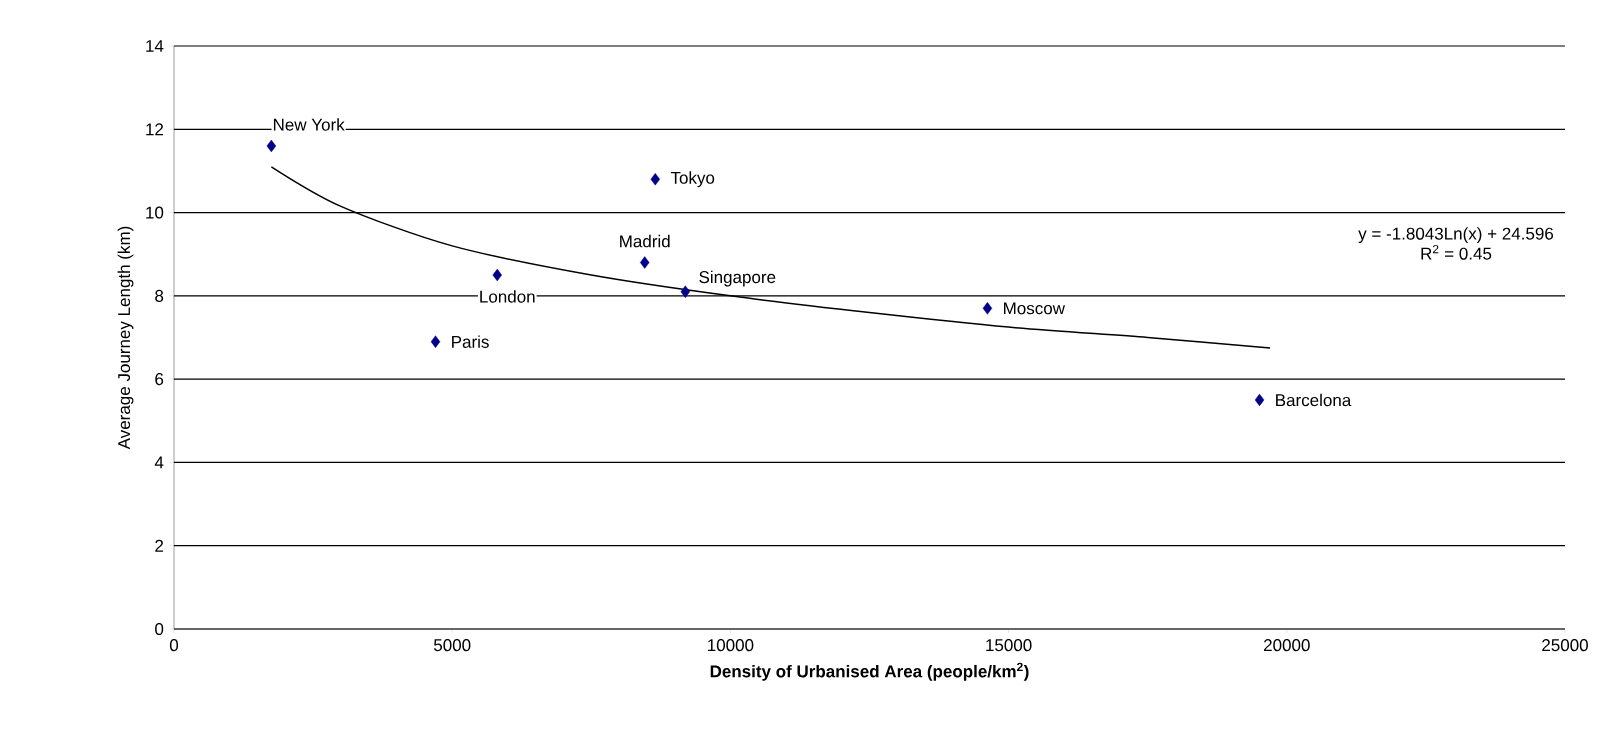 Image resolution: width=1604 pixels, height=734 pixels. What do you see at coordinates (452, 645) in the screenshot?
I see `x-tick-label: 5000` at bounding box center [452, 645].